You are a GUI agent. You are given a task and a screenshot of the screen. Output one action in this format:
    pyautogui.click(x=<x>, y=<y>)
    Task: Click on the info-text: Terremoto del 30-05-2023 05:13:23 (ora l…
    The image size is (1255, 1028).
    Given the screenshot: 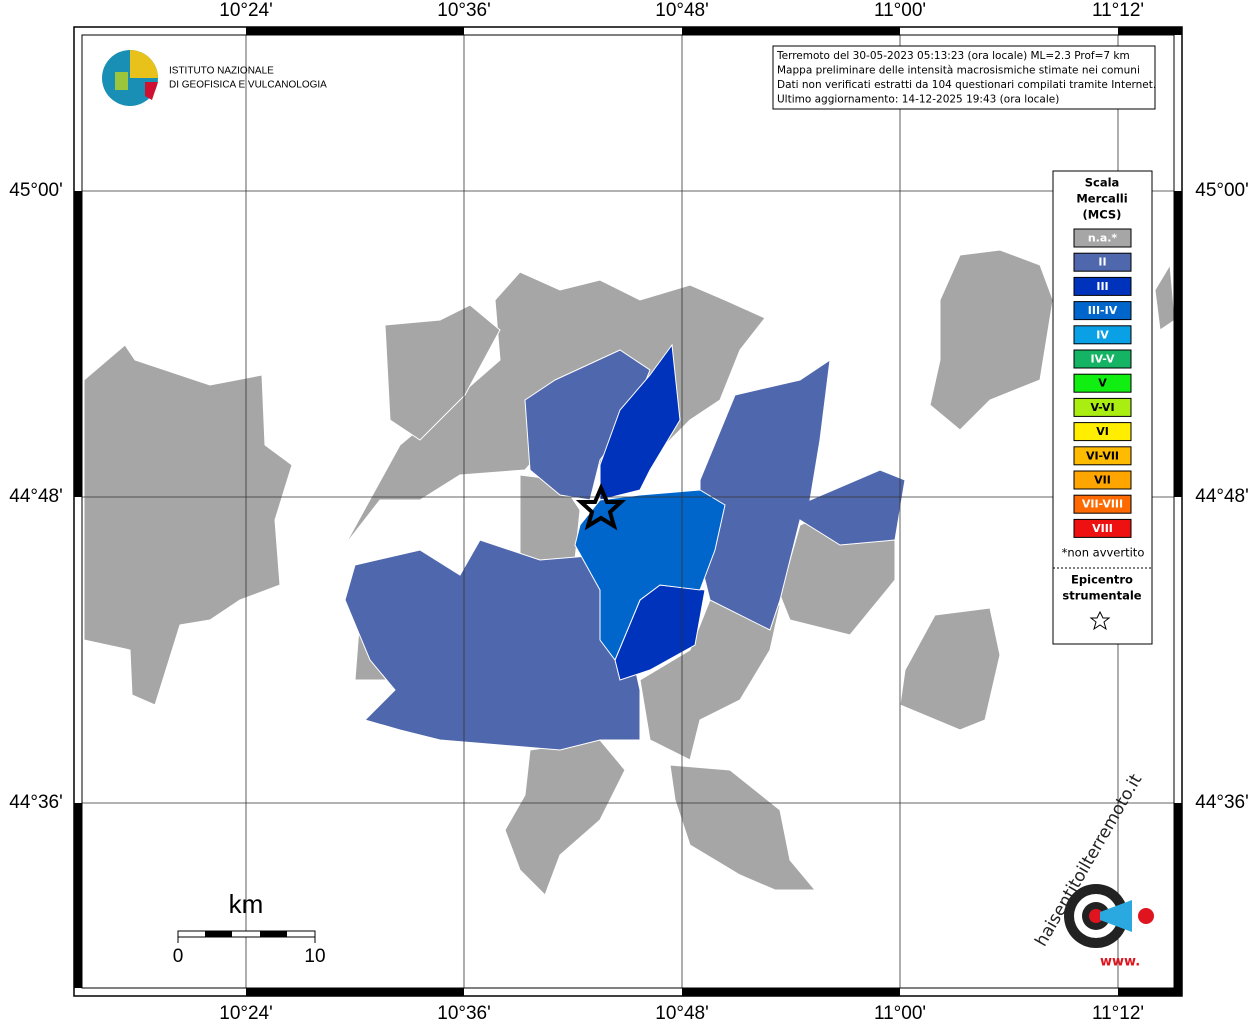 What is the action you would take?
    pyautogui.click(x=966, y=78)
    